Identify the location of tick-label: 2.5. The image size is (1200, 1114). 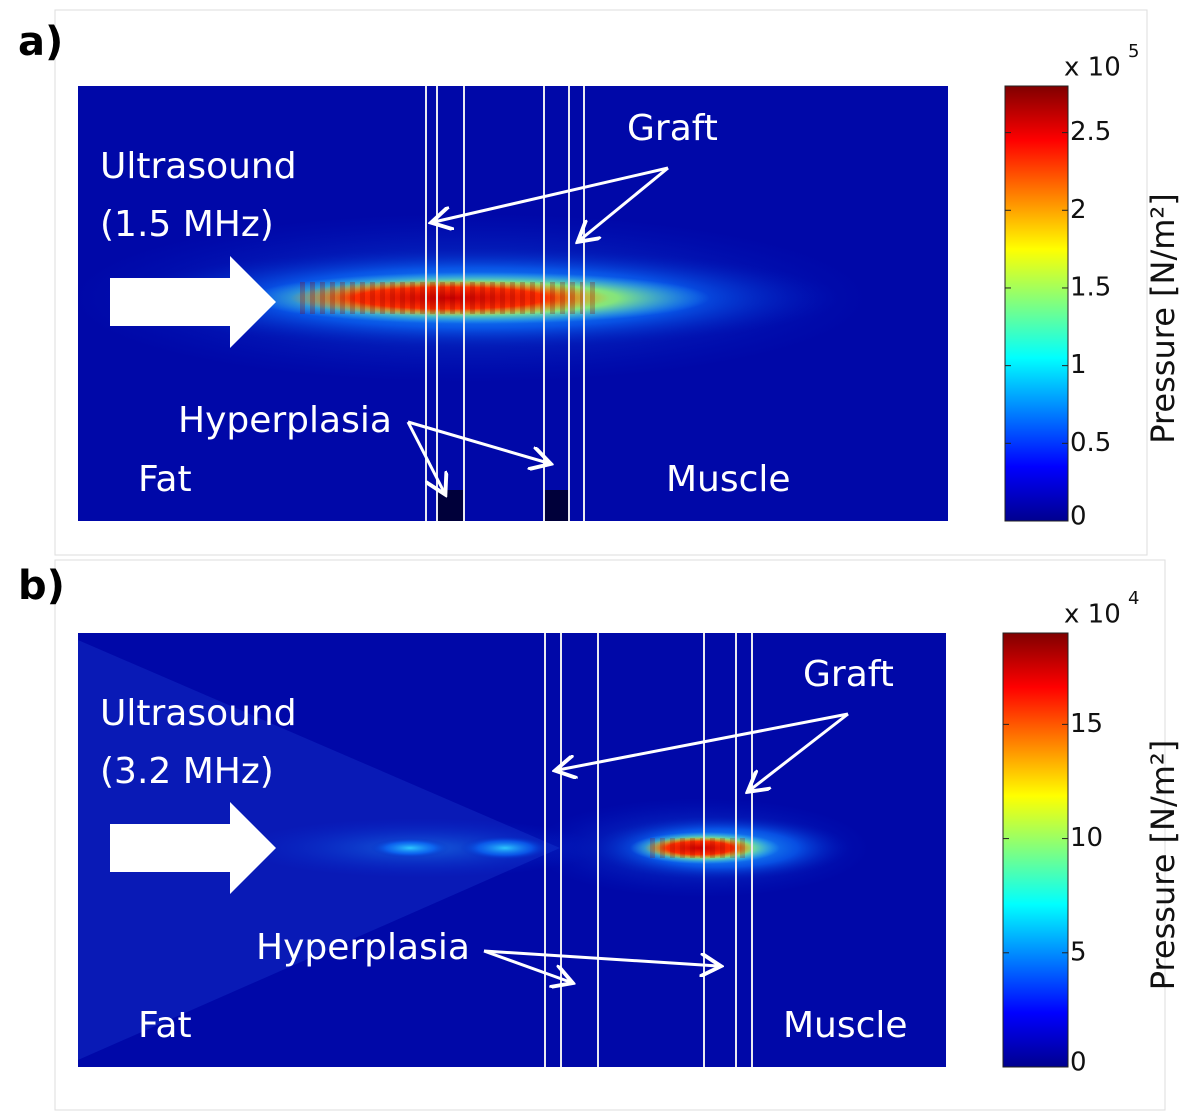
(1090, 132).